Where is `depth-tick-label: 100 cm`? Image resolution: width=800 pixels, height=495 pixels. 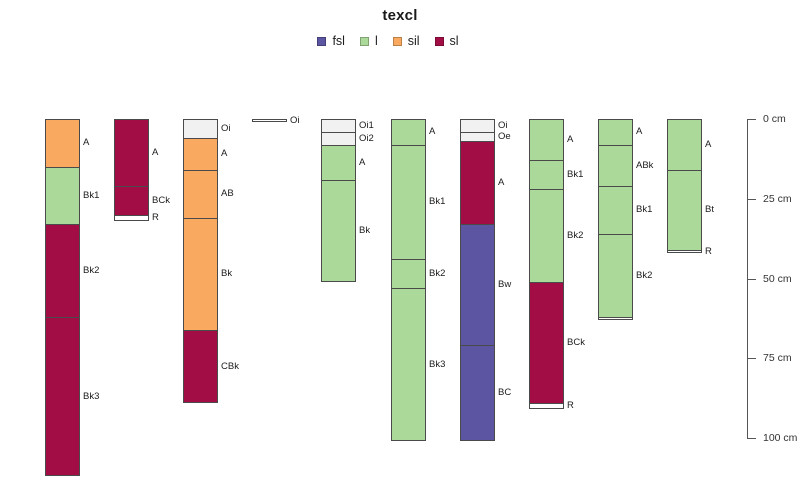 depth-tick-label: 100 cm is located at coordinates (780, 438).